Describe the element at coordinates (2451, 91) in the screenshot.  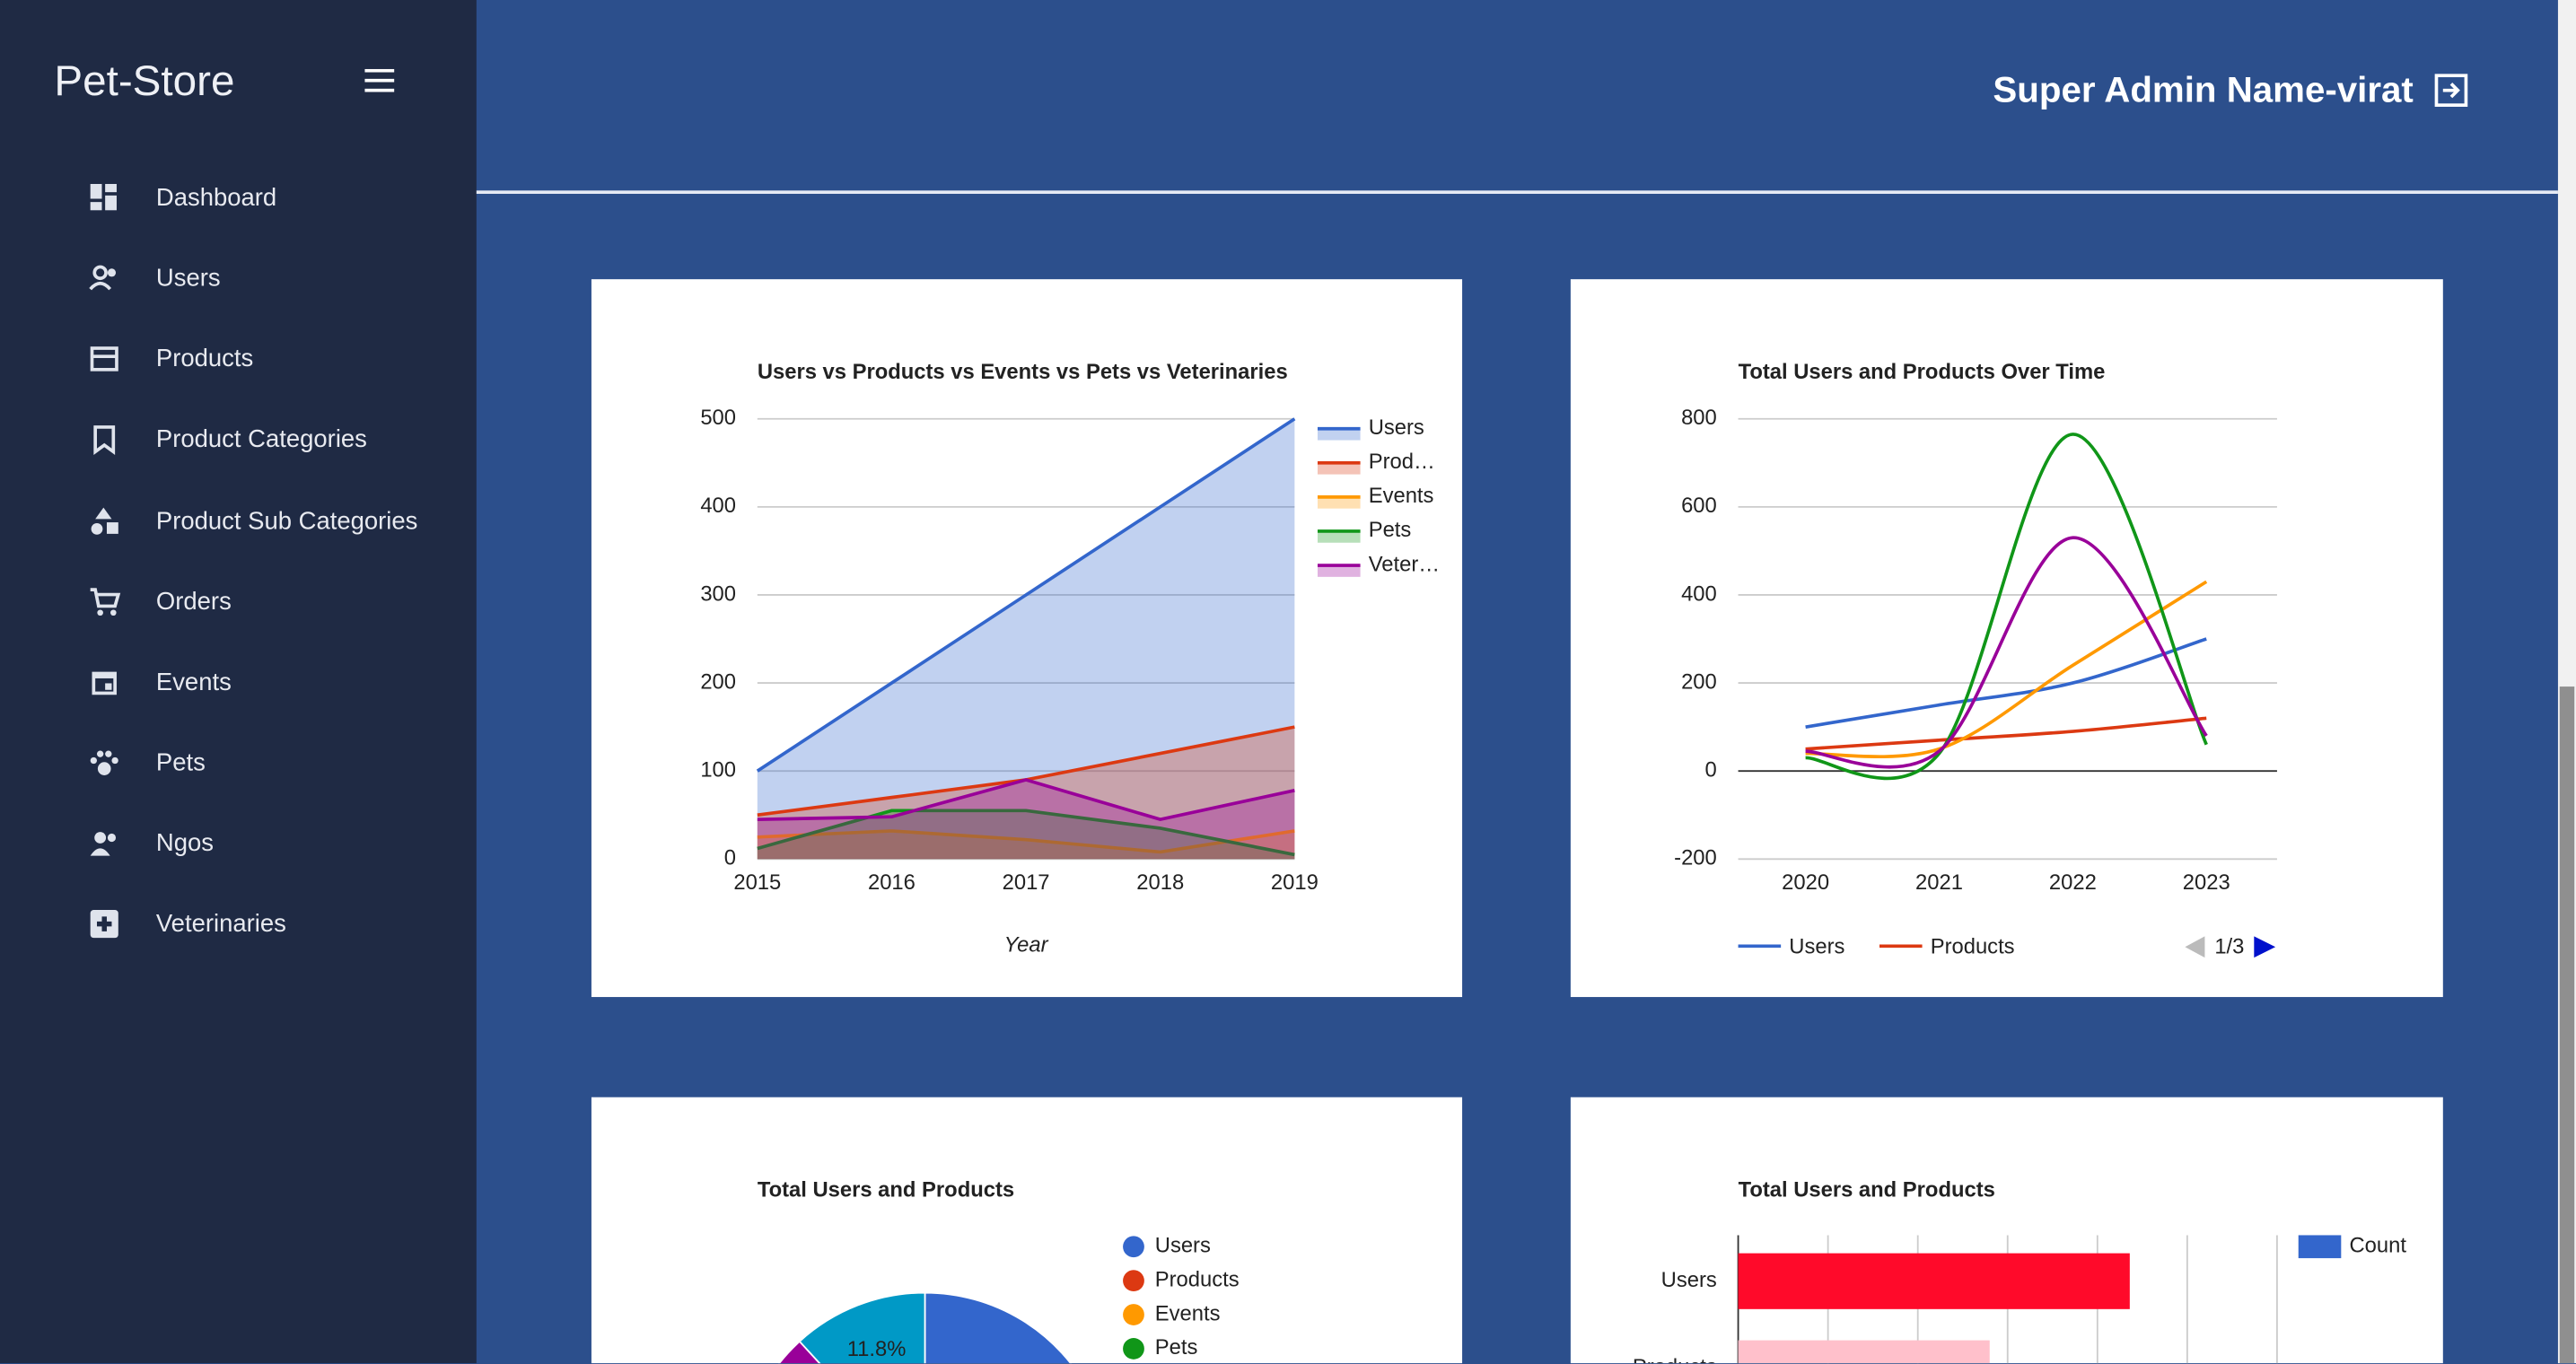
I see `logout-icon` at that location.